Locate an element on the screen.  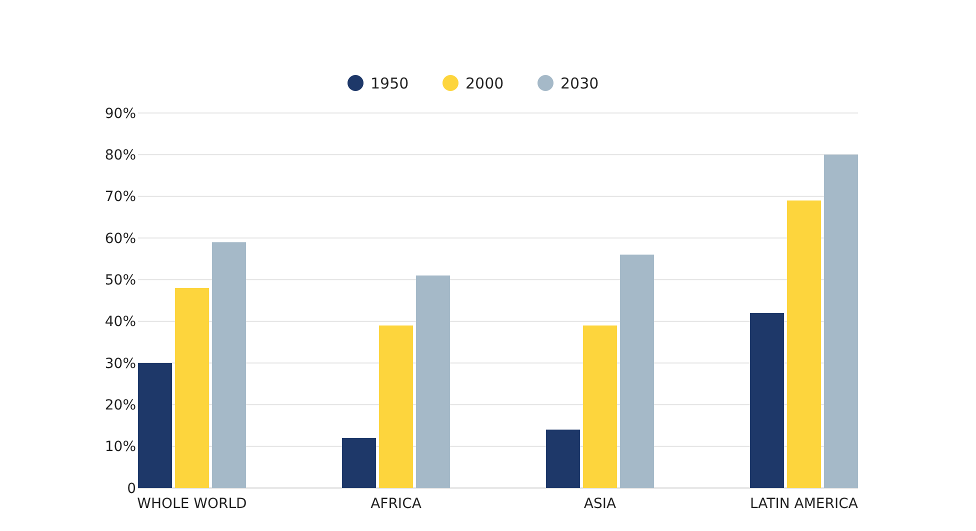
legend-label: 2000 is located at coordinates (485, 83).